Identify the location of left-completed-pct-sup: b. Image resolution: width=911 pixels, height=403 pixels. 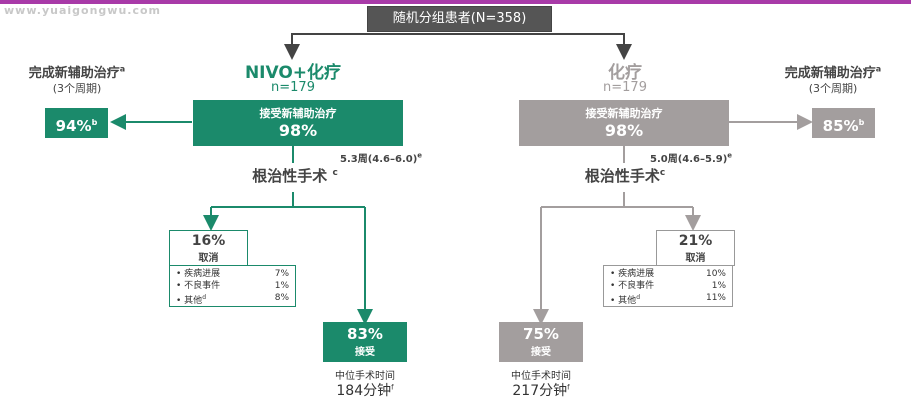
(94, 122).